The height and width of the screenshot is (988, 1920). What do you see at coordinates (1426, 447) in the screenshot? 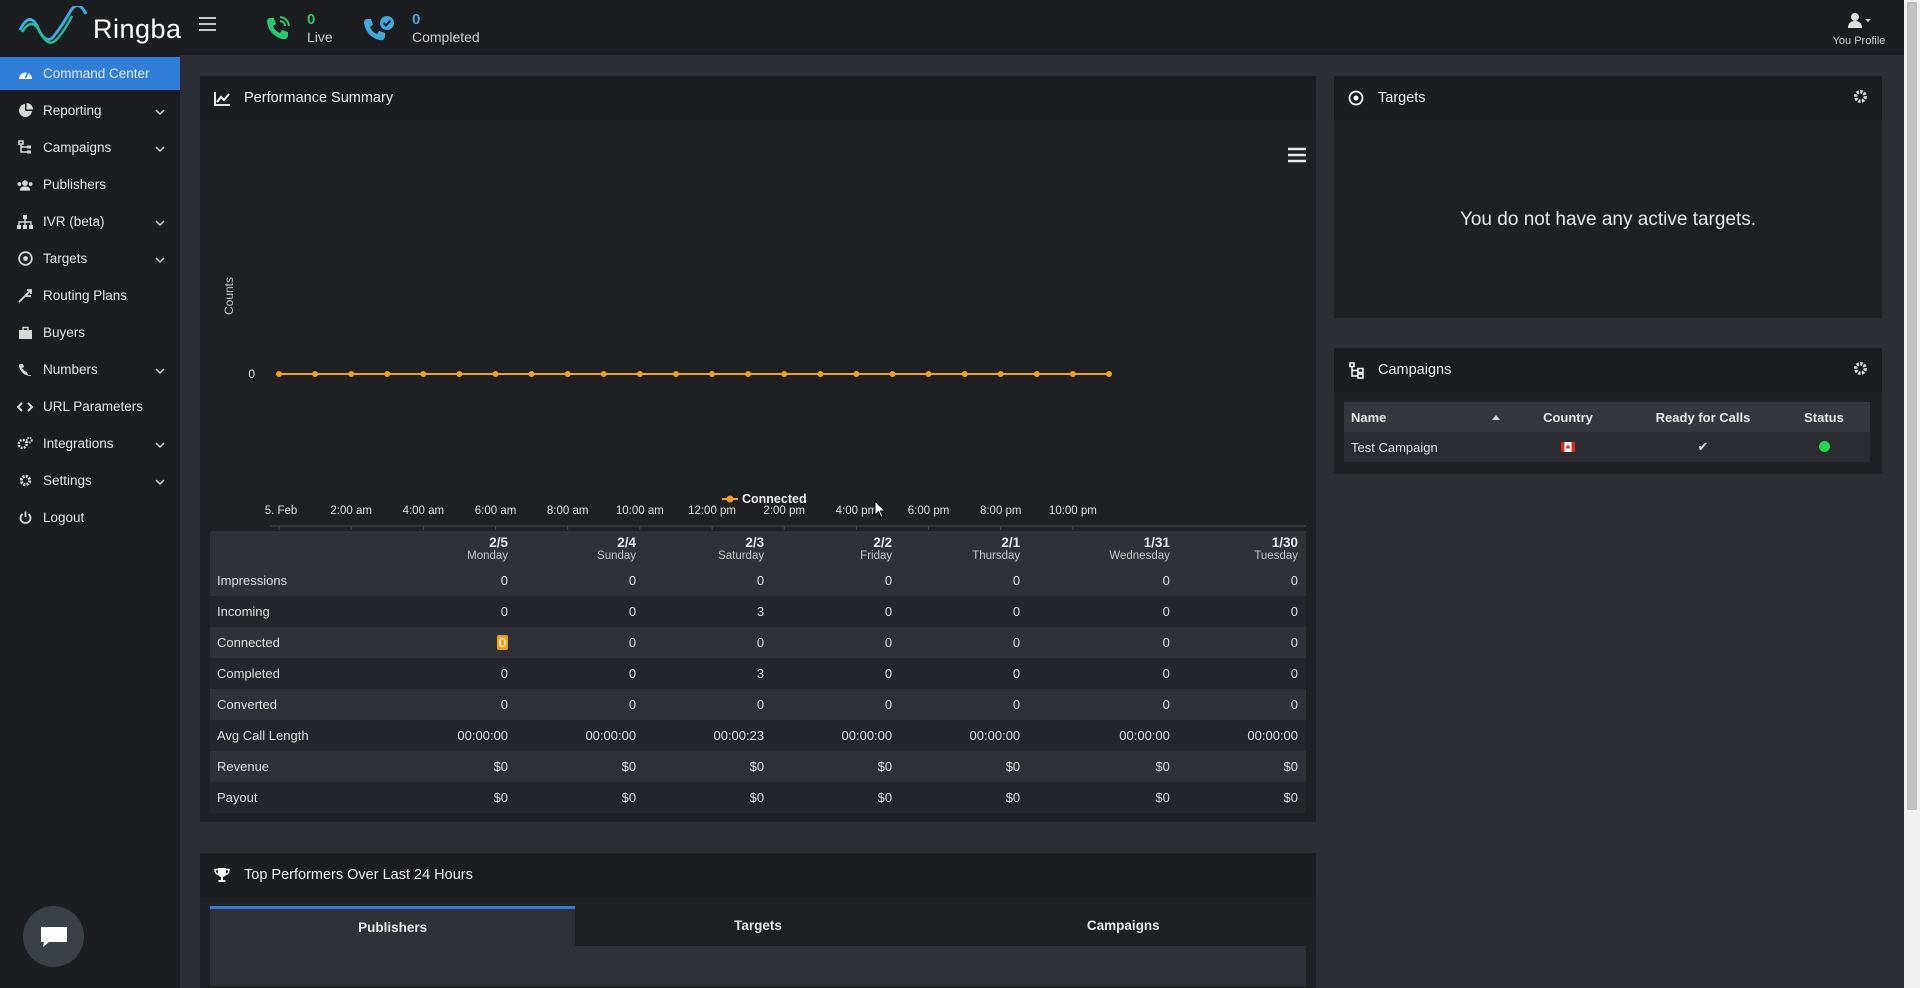
I see `campaign-name: Test Campaign` at bounding box center [1426, 447].